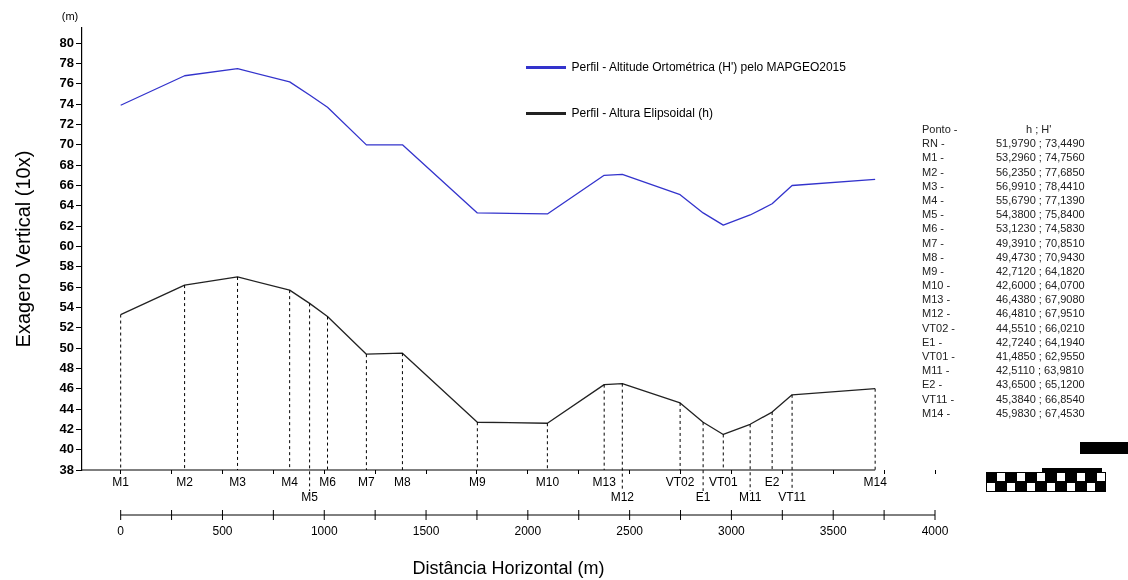 This screenshot has height=580, width=1128. Describe the element at coordinates (1003, 341) in the screenshot. I see `text: E1 - 42,7240 ; 64,1940` at that location.